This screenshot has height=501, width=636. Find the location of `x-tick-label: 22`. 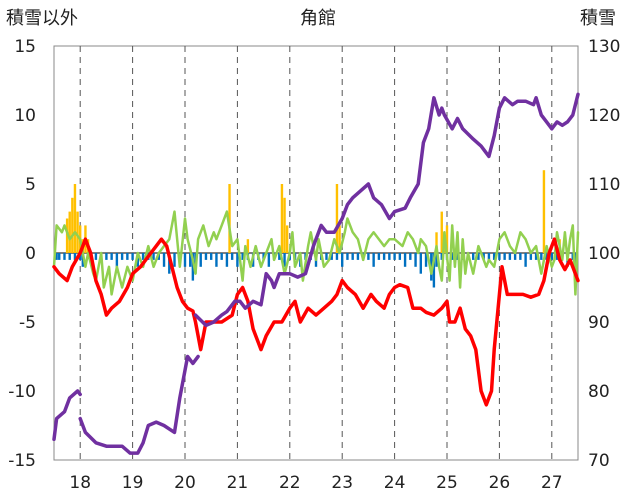

x-tick-label: 22 is located at coordinates (290, 483).